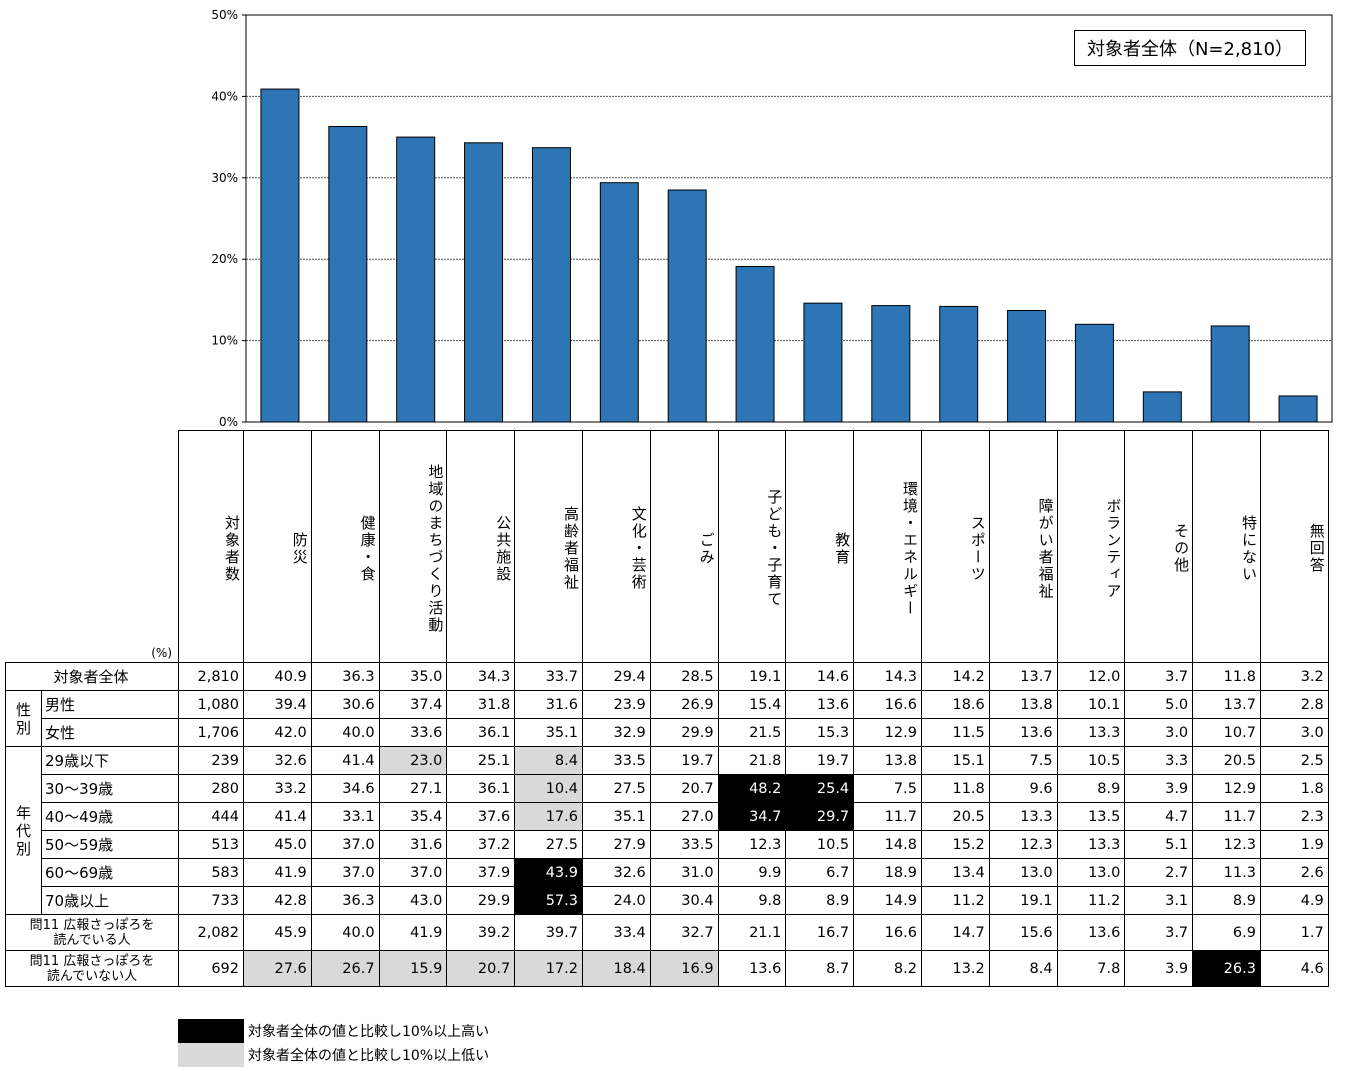 The image size is (1348, 1071). Describe the element at coordinates (413, 732) in the screenshot. I see `table-cell: 33.6` at that location.